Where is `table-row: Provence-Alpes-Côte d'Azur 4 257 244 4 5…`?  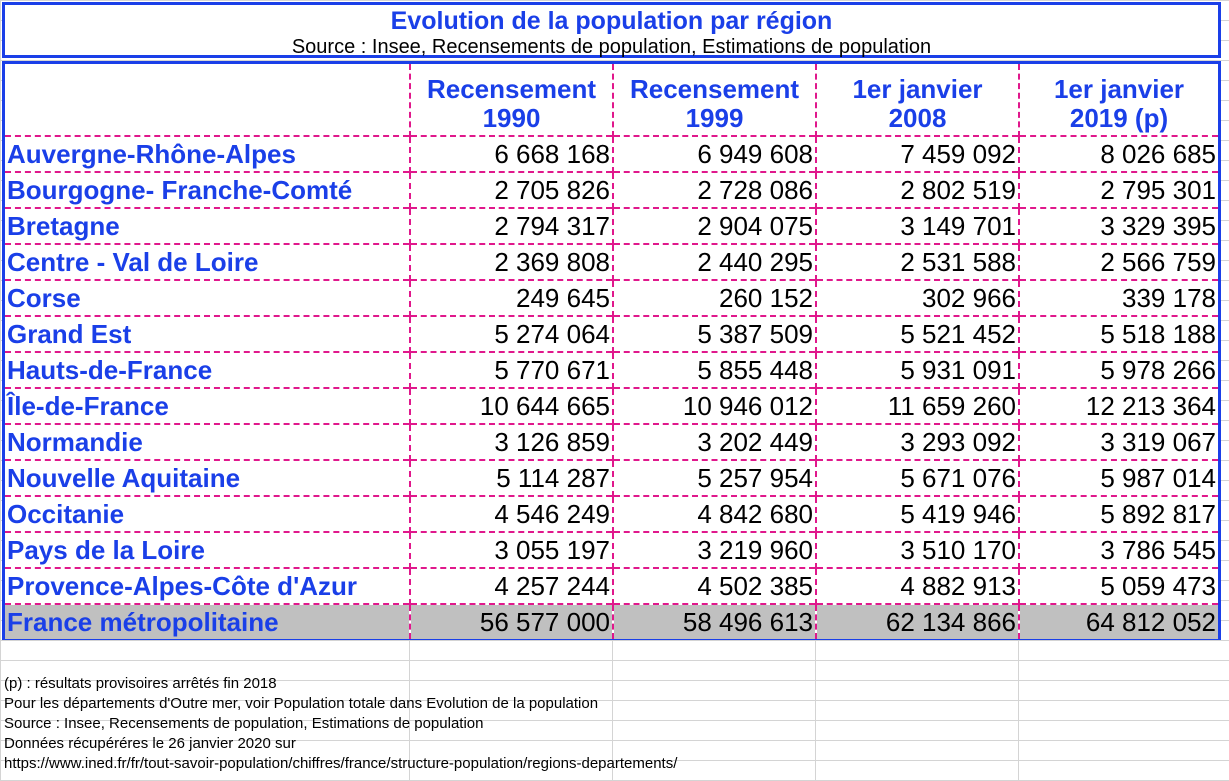 table-row: Provence-Alpes-Côte d'Azur 4 257 244 4 5… is located at coordinates (611, 585).